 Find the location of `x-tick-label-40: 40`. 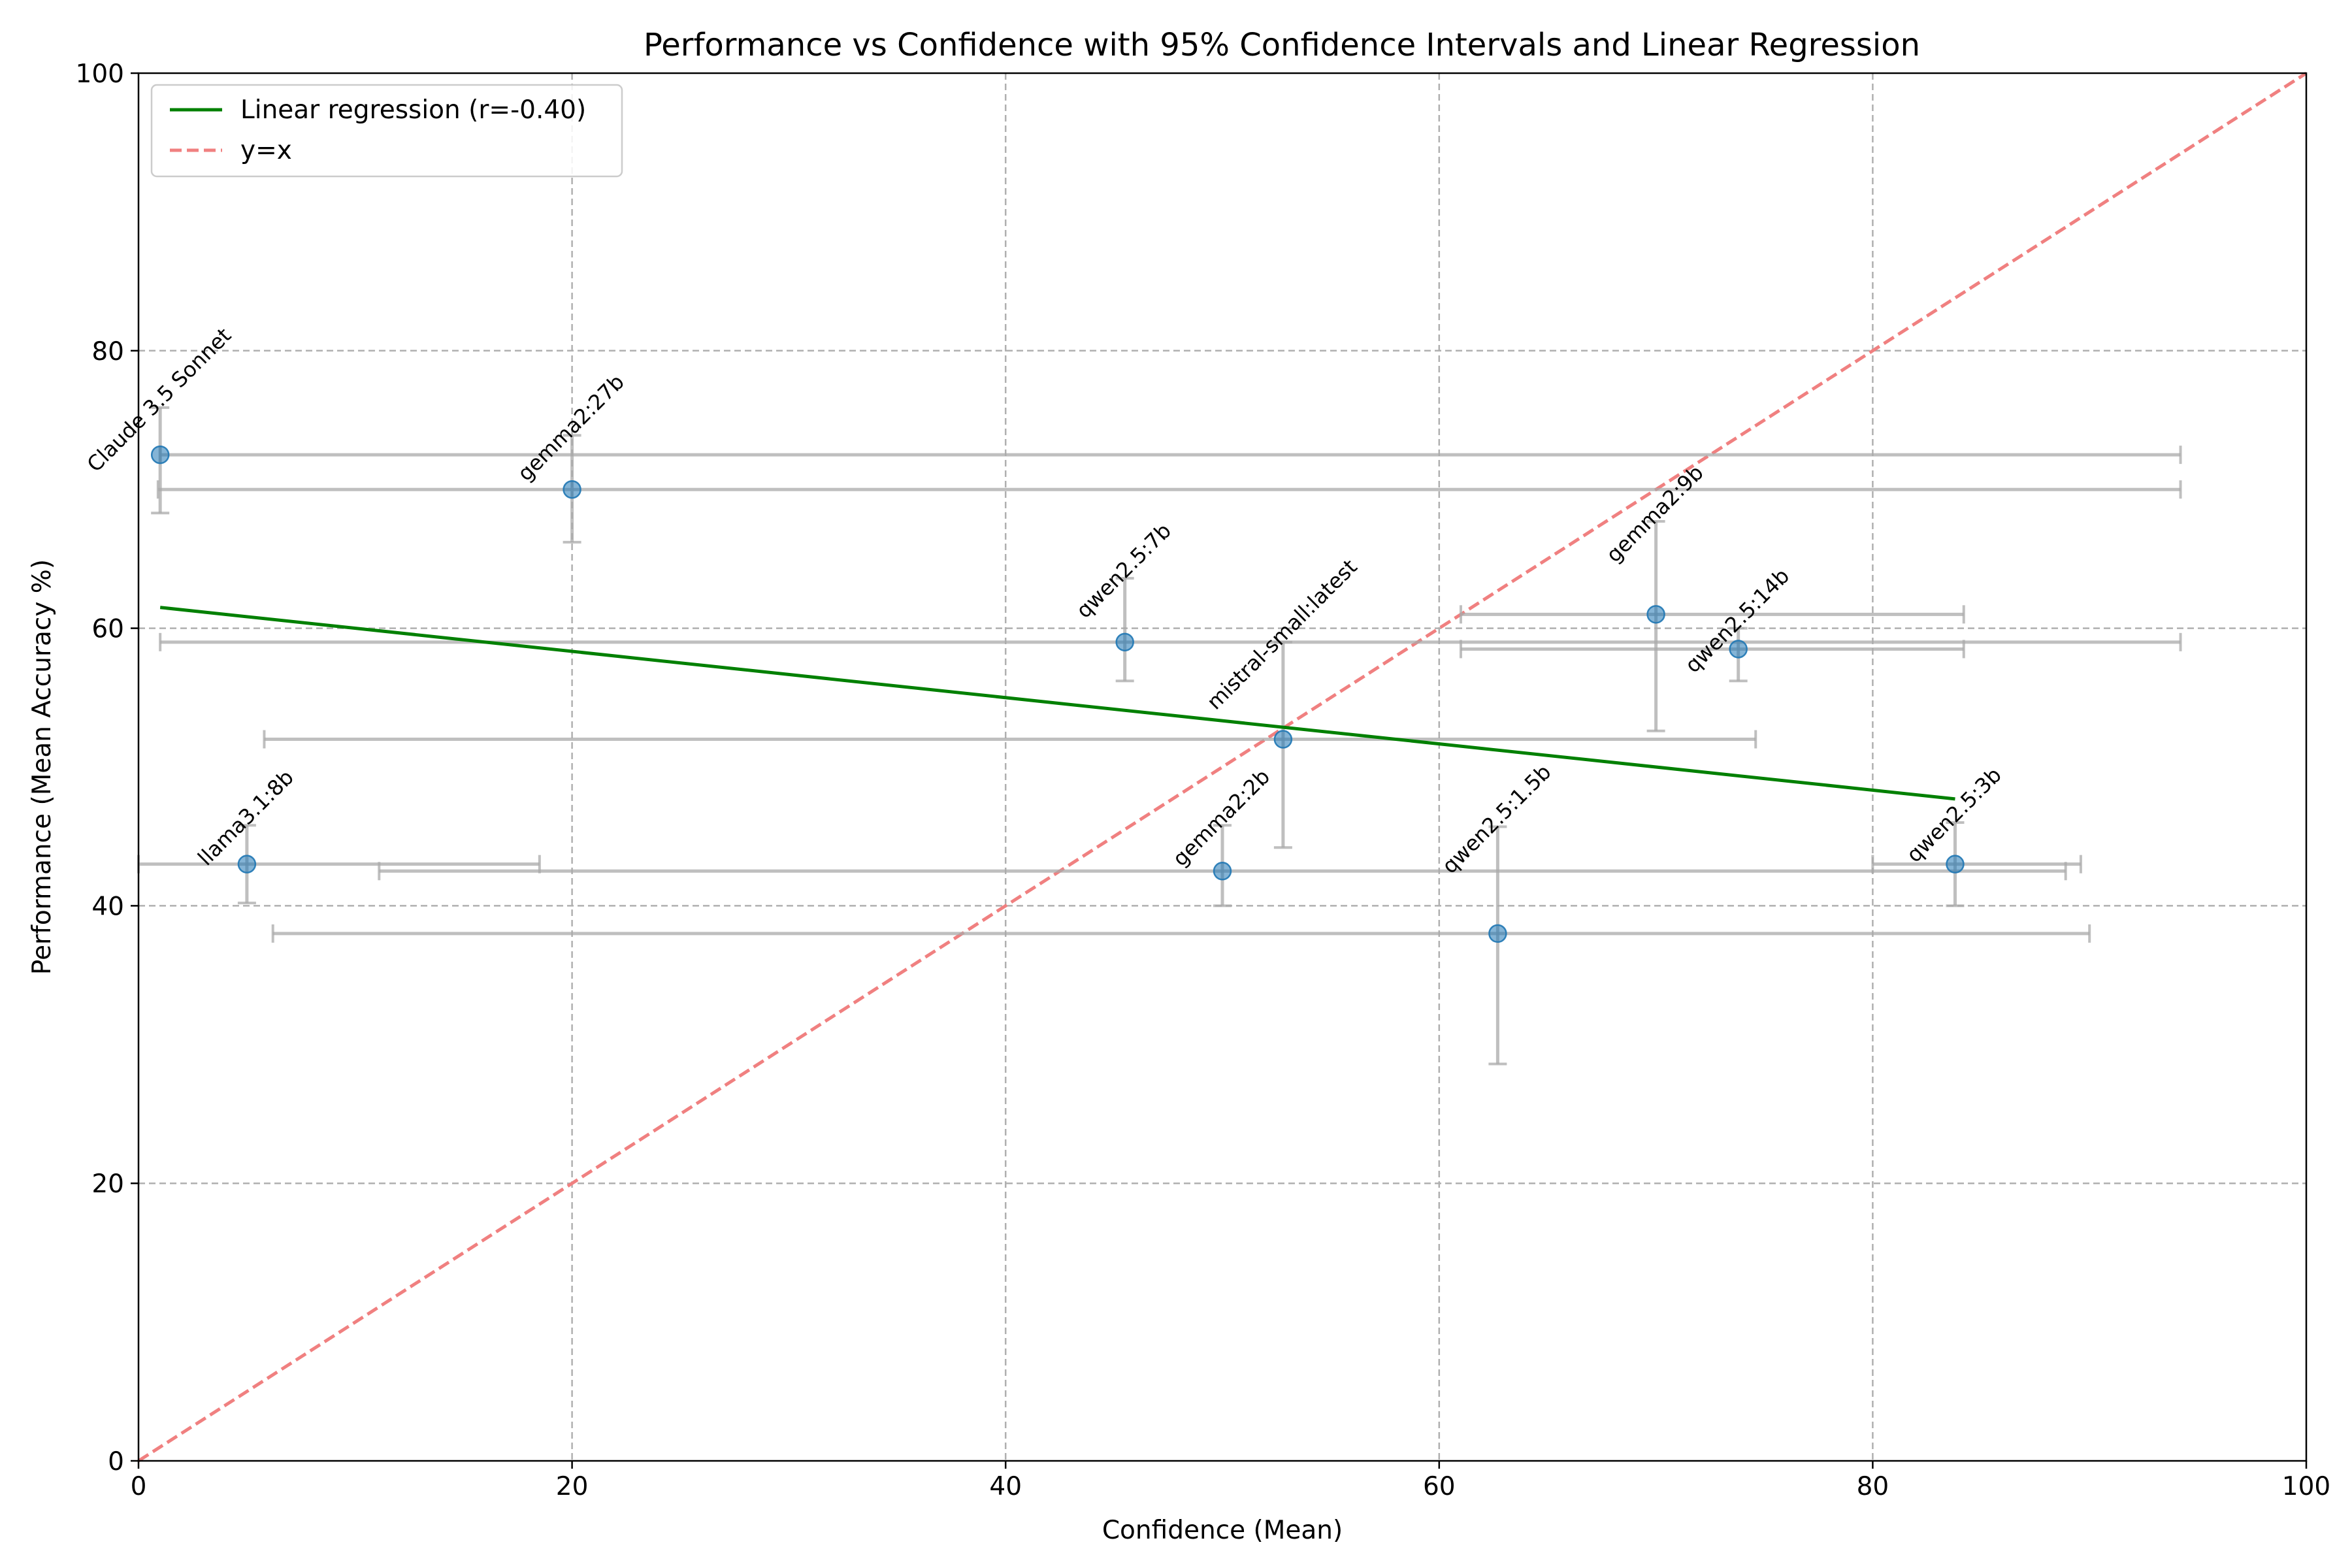

x-tick-label-40: 40 is located at coordinates (1005, 1486).